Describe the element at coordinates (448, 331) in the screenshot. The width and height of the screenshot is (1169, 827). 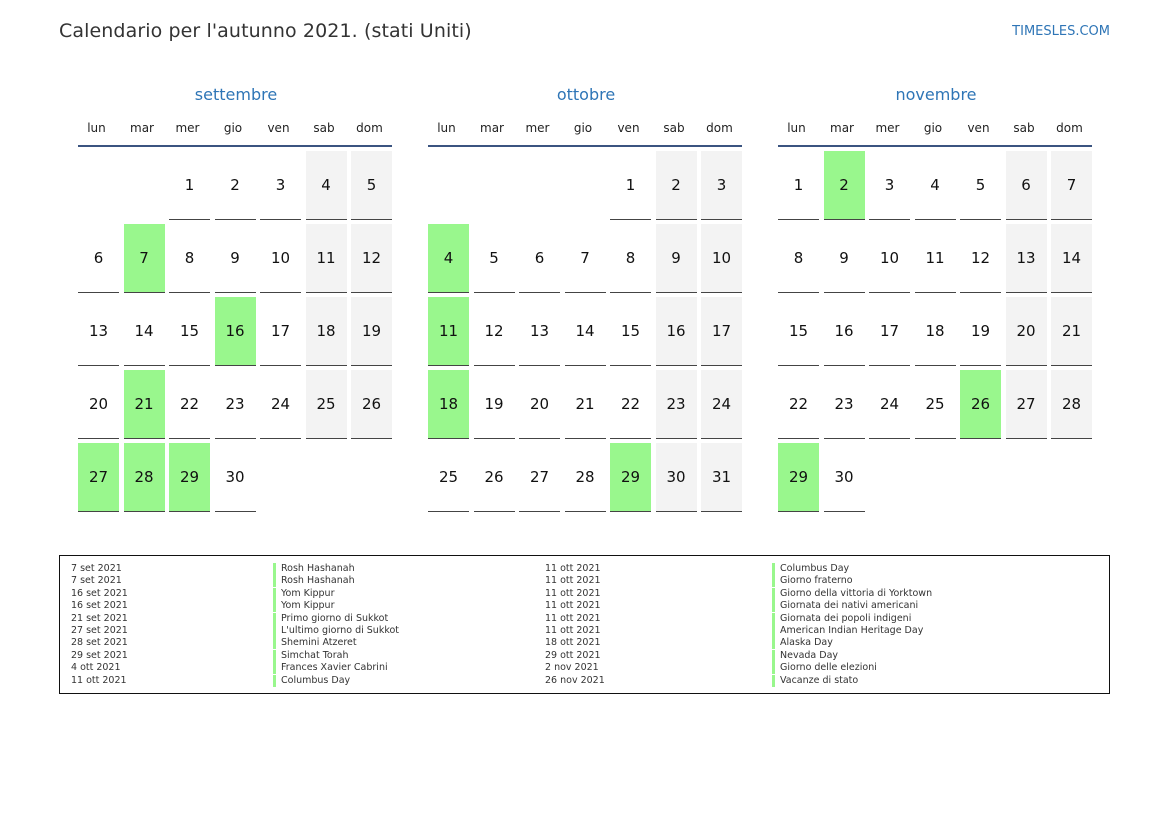
I see `holiday-day-cell: 11` at that location.